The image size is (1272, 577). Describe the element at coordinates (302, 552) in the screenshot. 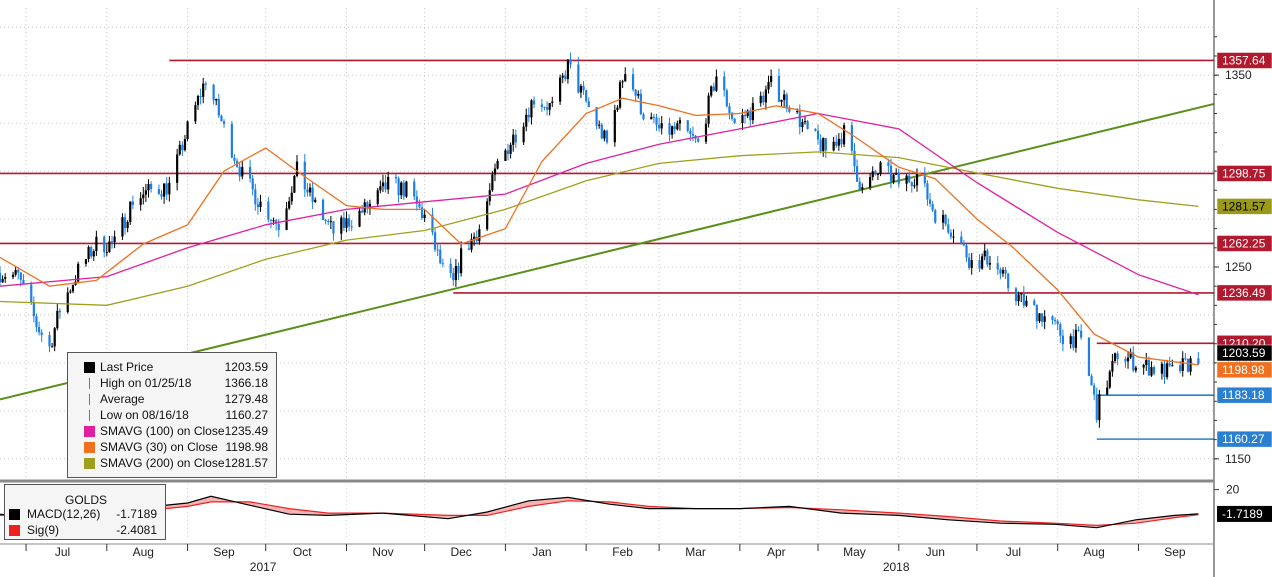

I see `month-label: Oct` at that location.